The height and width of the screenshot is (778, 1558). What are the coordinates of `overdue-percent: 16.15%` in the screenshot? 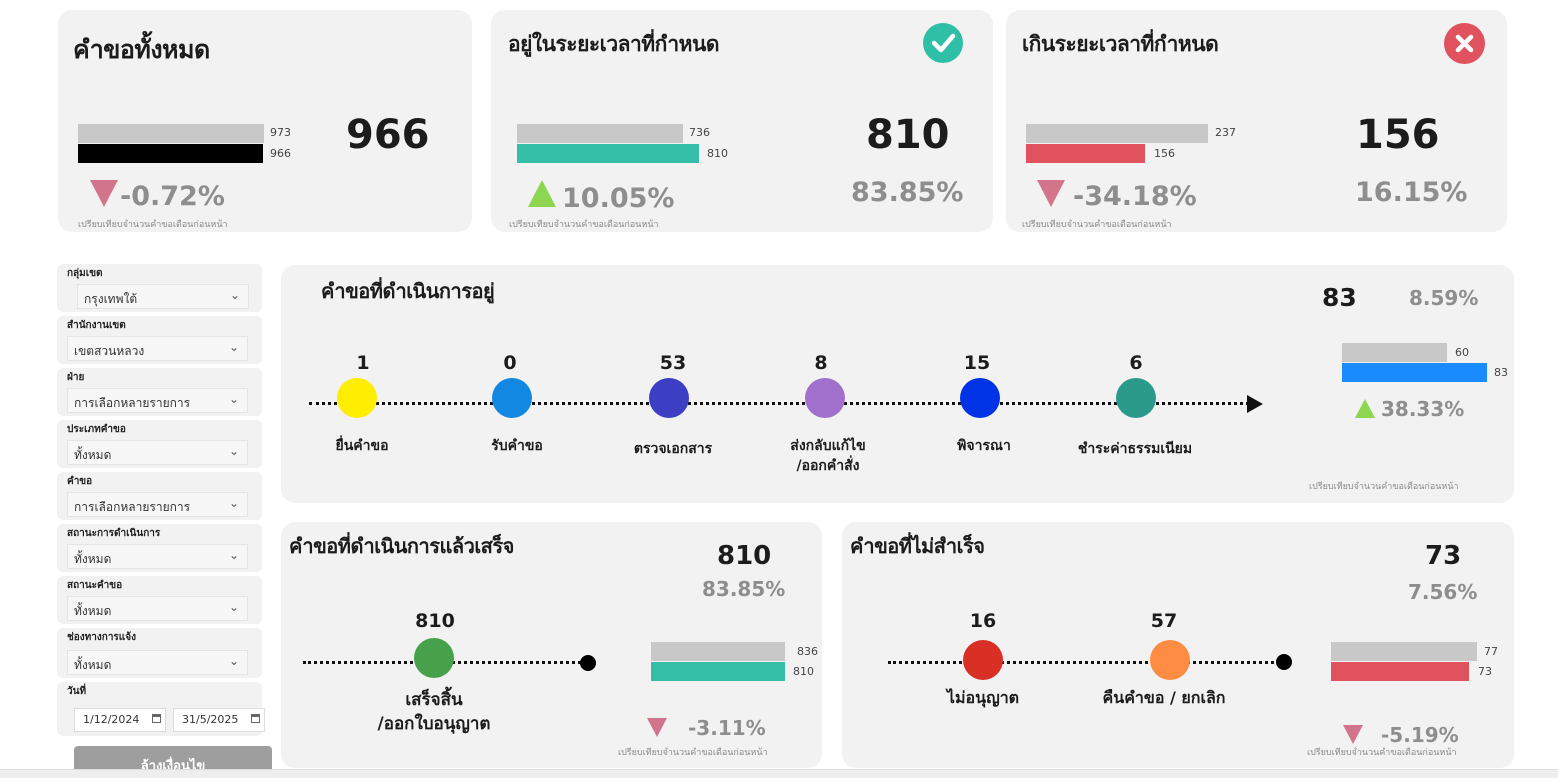 It's located at (1411, 192).